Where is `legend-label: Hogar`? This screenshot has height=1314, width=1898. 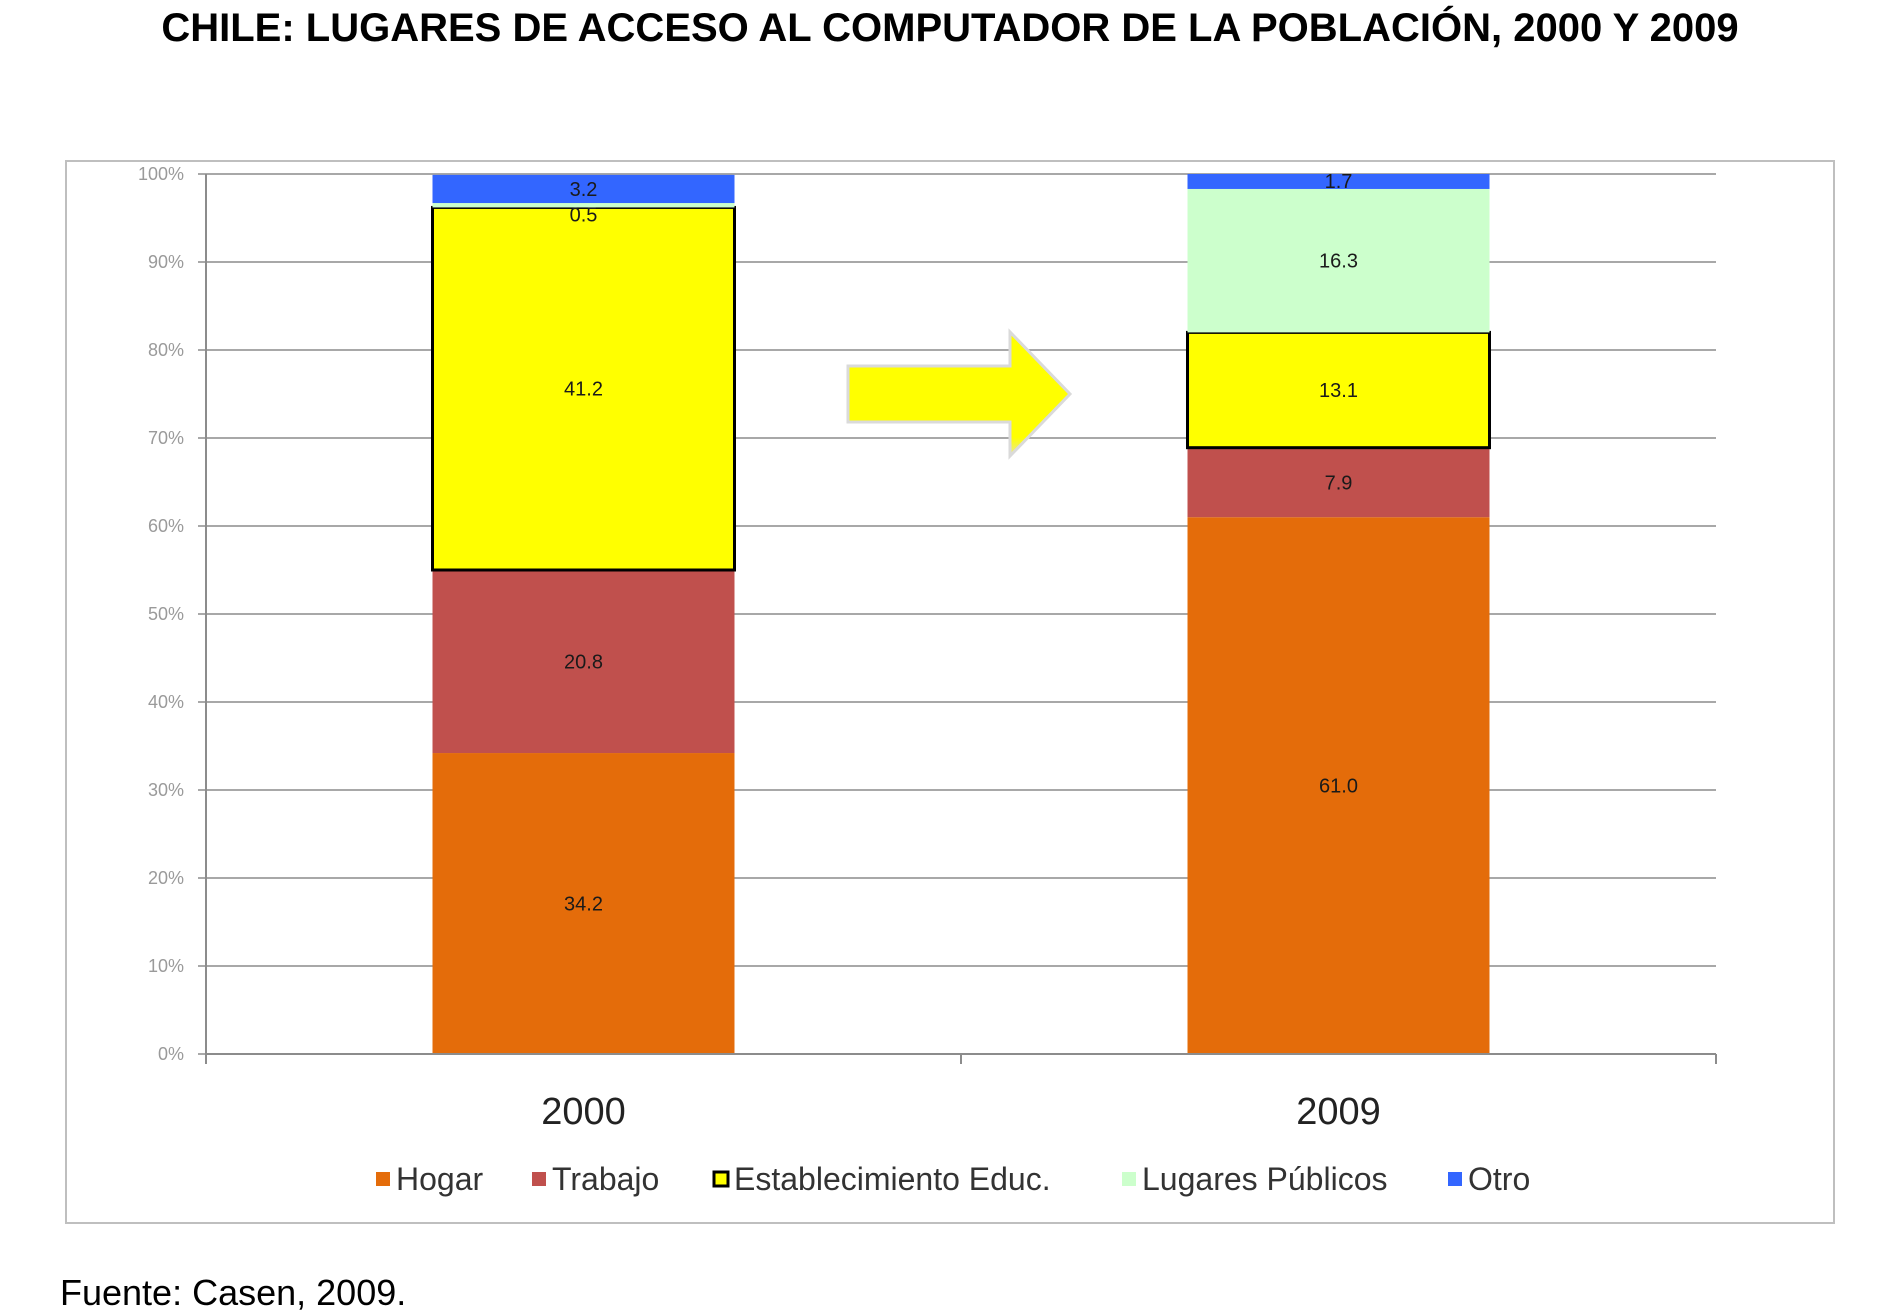 legend-label: Hogar is located at coordinates (440, 1179).